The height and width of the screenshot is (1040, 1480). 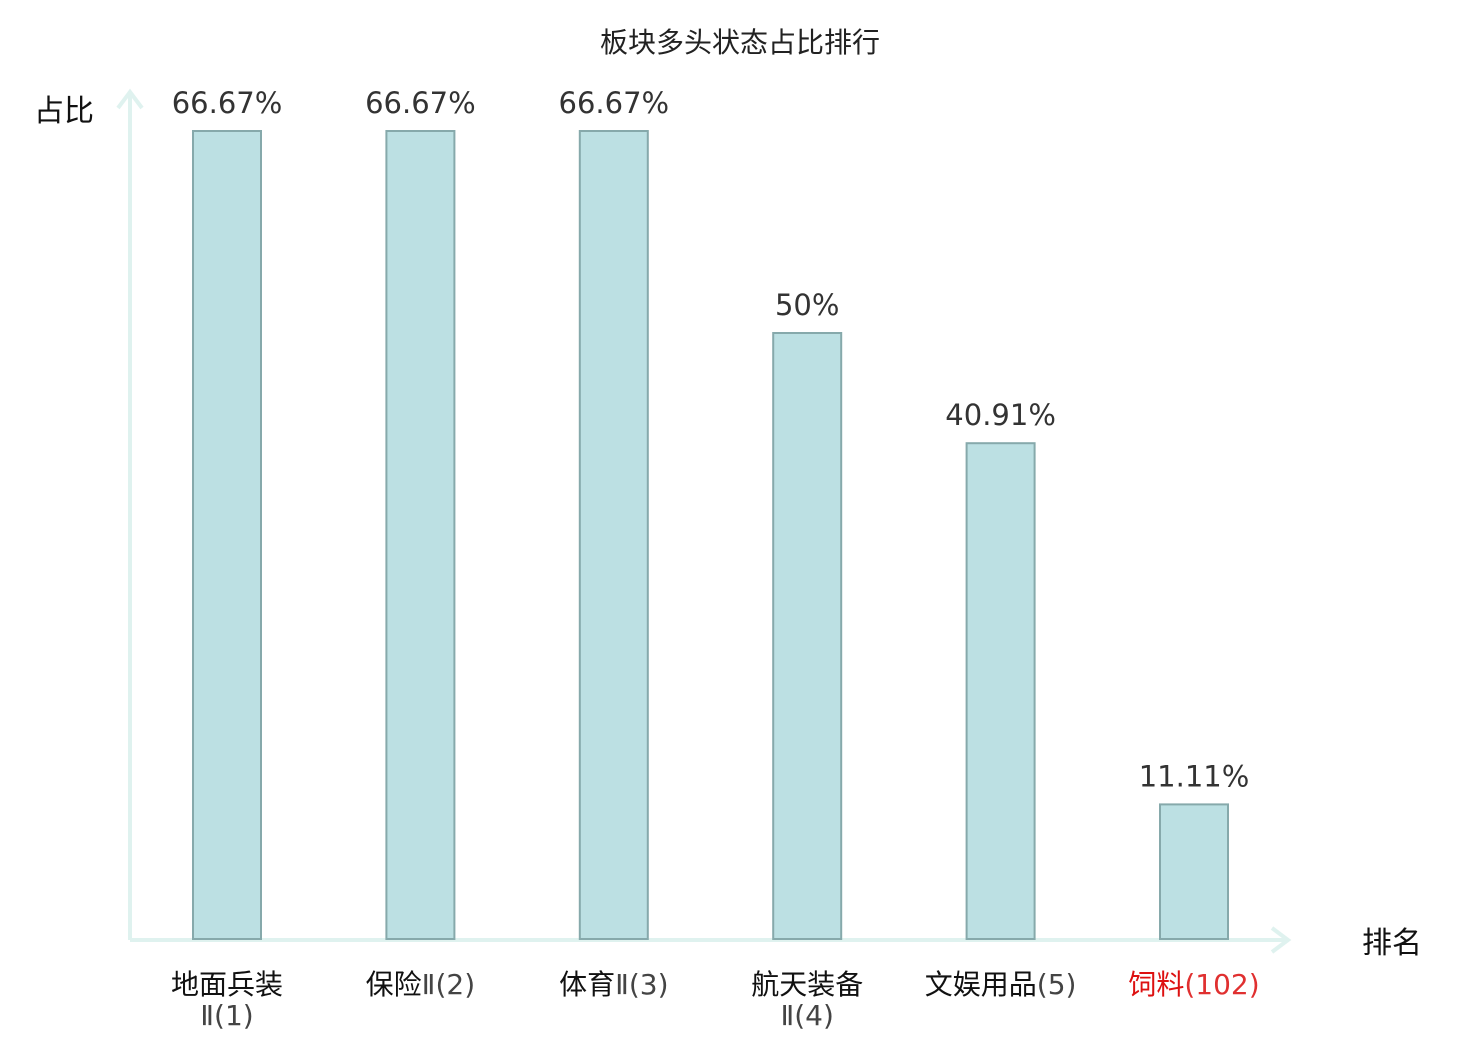 I want to click on y-axis-label: 占比, so click(x=64, y=111).